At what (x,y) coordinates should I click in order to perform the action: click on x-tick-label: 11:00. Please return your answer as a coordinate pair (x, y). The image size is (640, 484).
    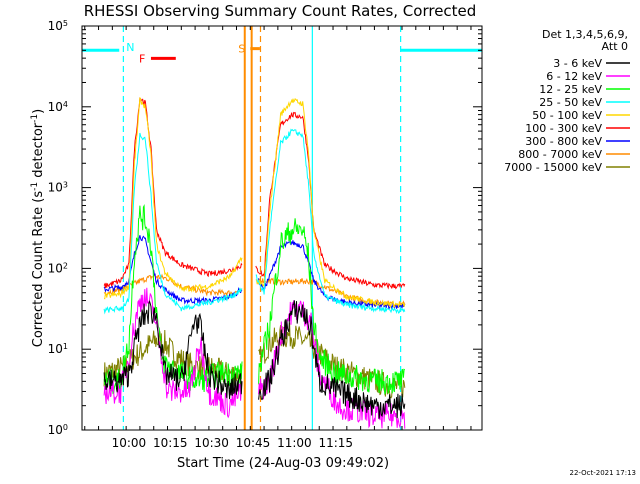
    Looking at the image, I should click on (294, 443).